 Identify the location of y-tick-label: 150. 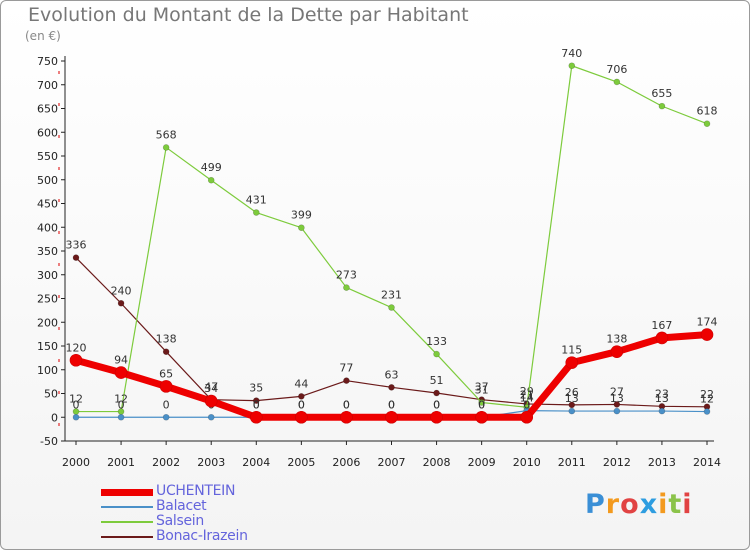
(47, 346).